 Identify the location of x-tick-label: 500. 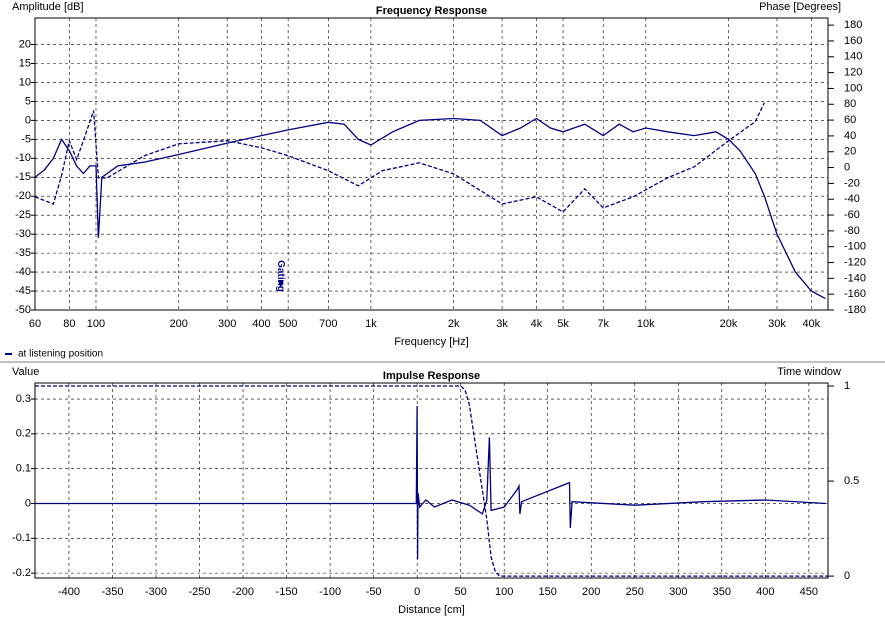
(288, 324).